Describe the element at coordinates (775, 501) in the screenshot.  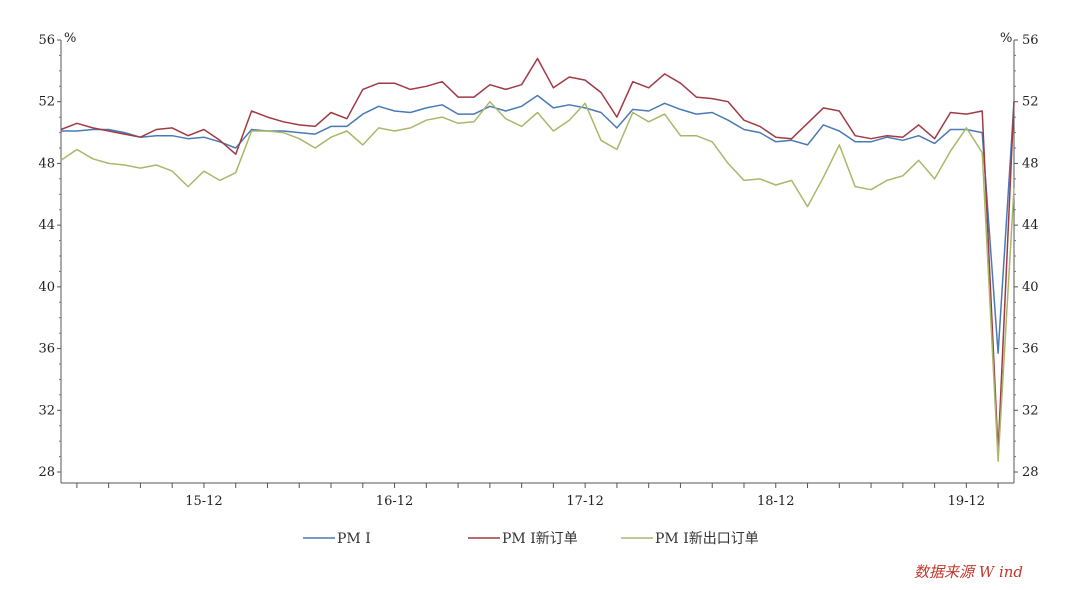
I see `x-tick-label: 18-12` at that location.